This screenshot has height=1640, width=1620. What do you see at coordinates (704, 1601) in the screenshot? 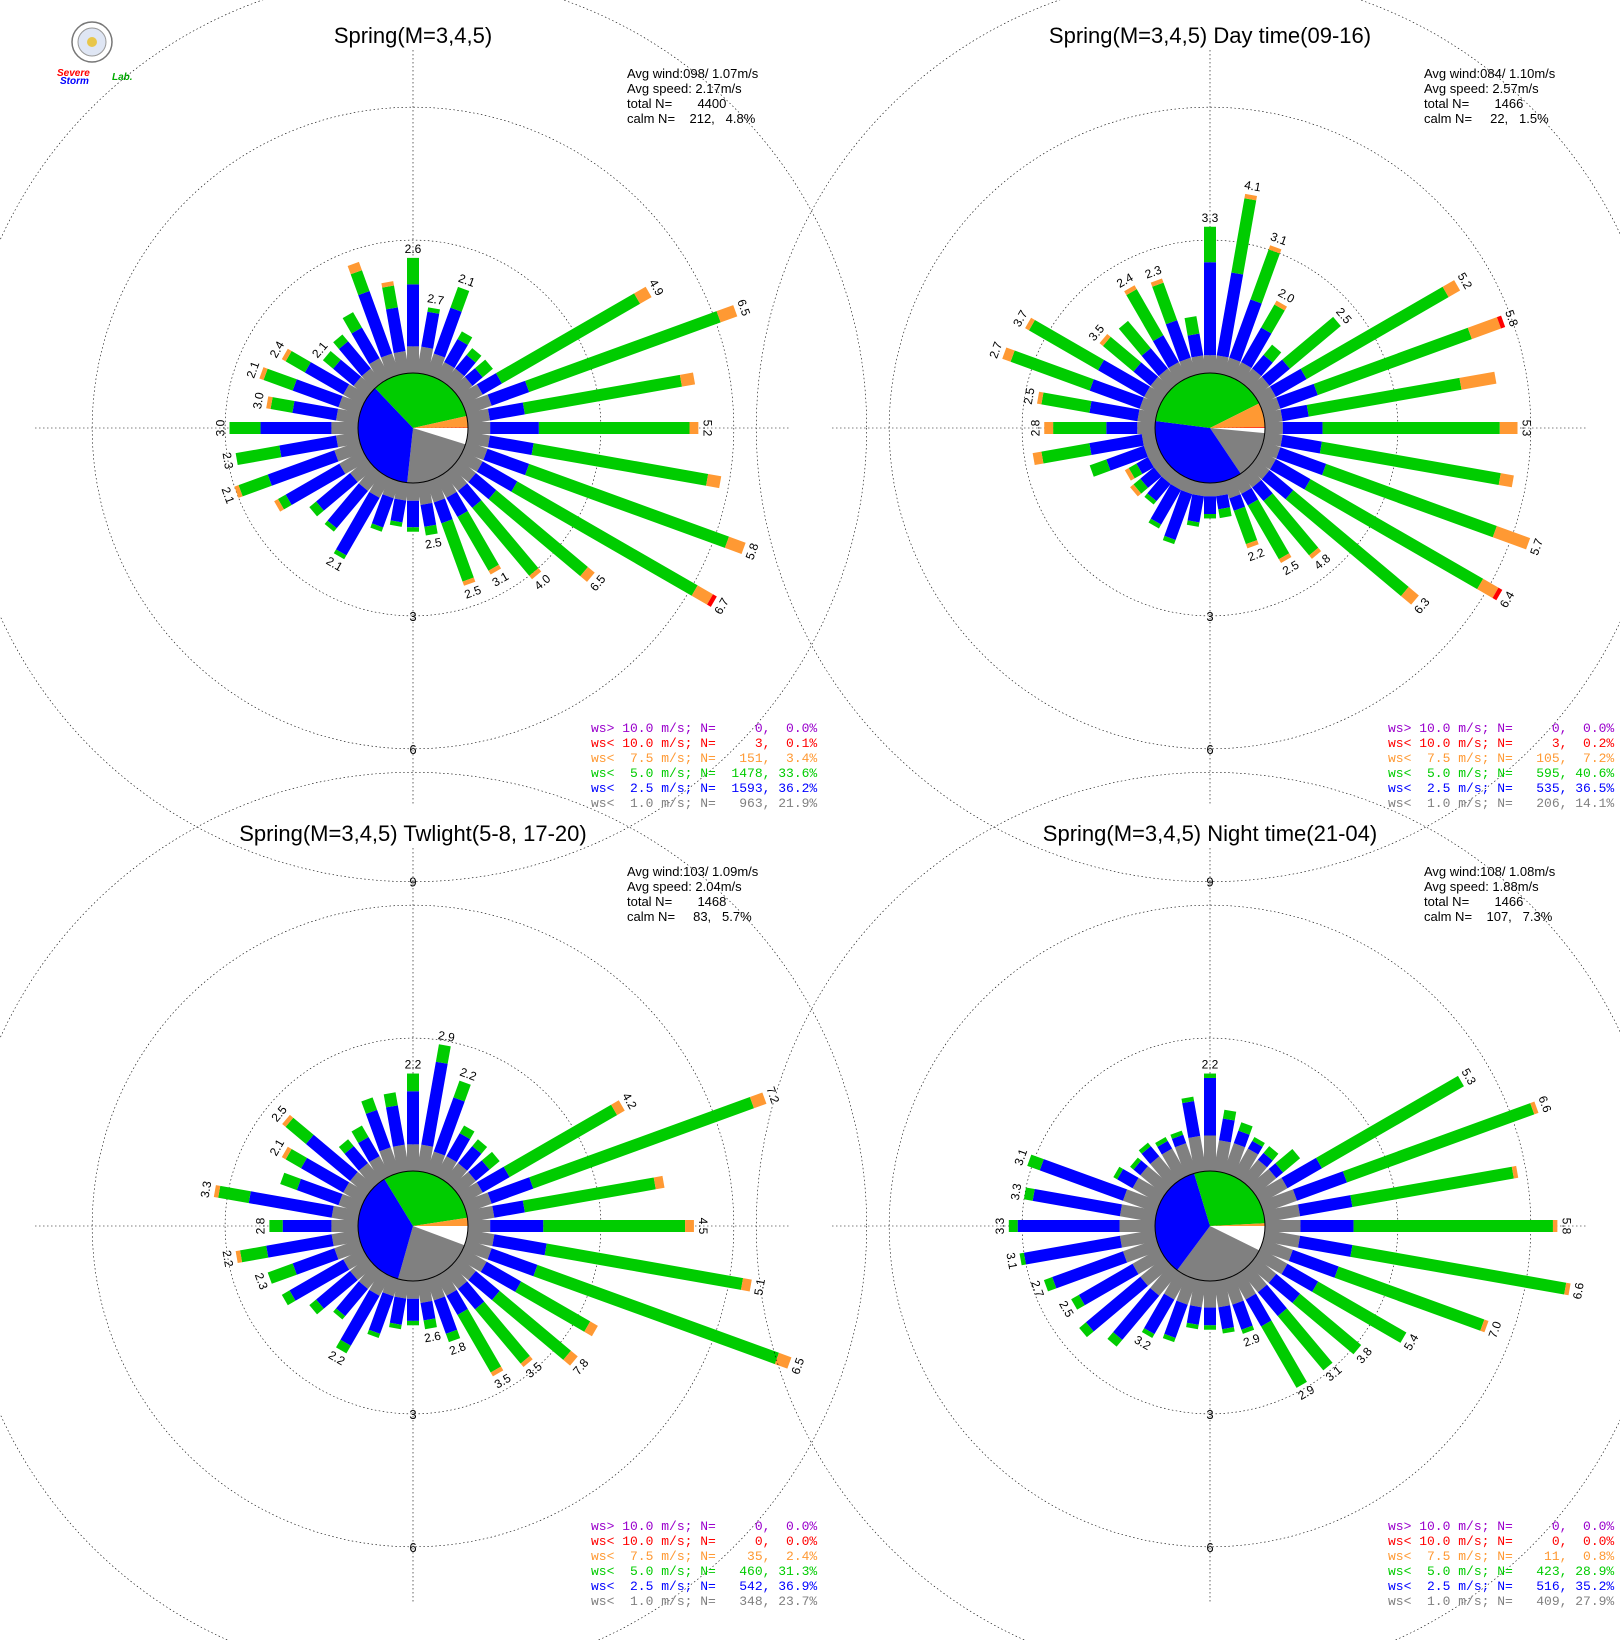
I see `legend-entry: ws< 1.0 m/s; N= 348, 23.7%` at bounding box center [704, 1601].